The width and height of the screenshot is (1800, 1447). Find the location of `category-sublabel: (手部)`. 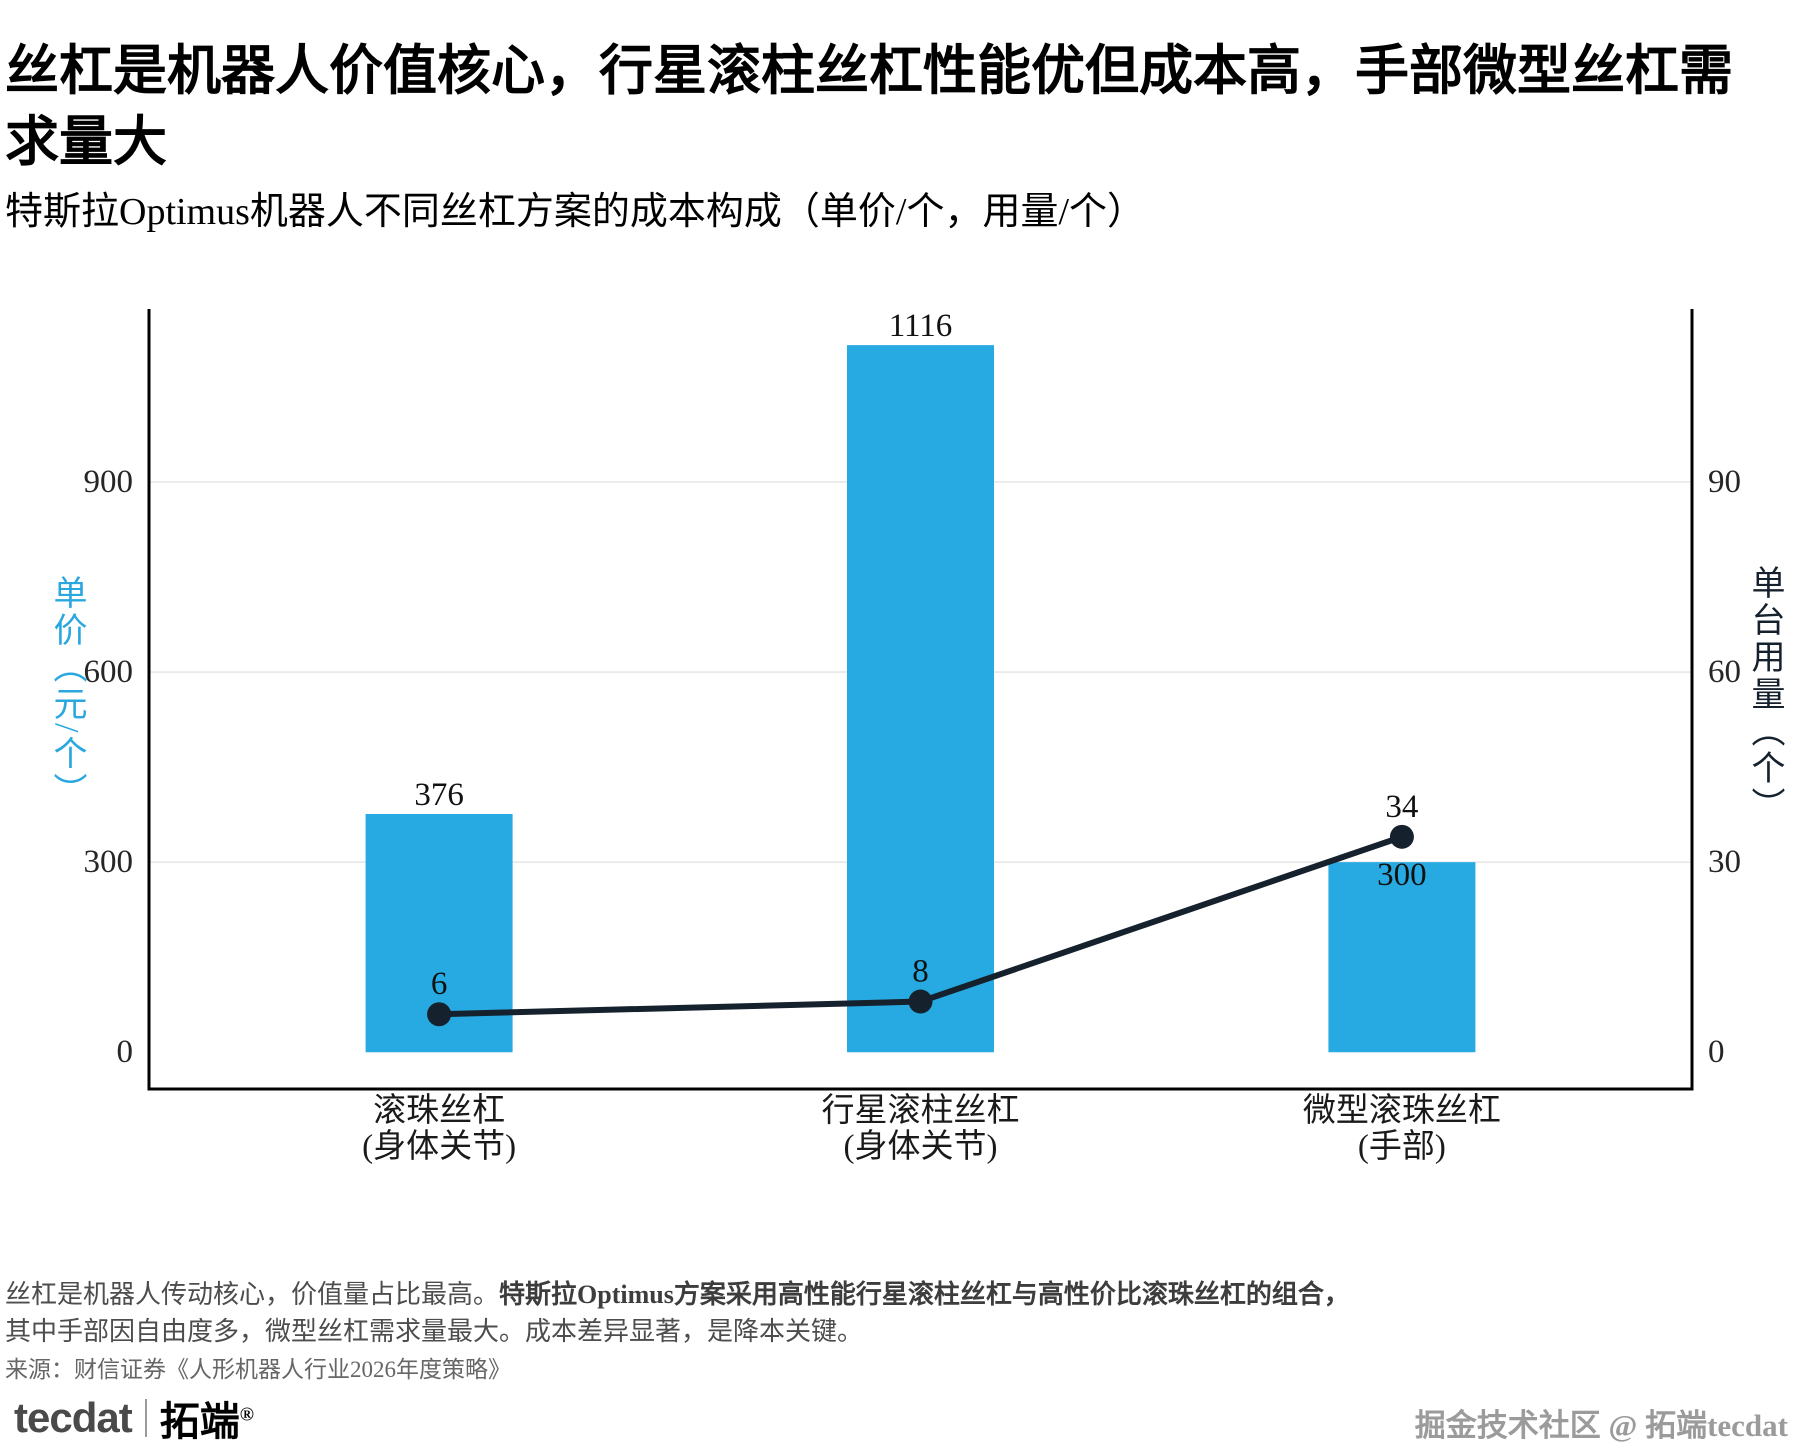

category-sublabel: (手部) is located at coordinates (1402, 1146).